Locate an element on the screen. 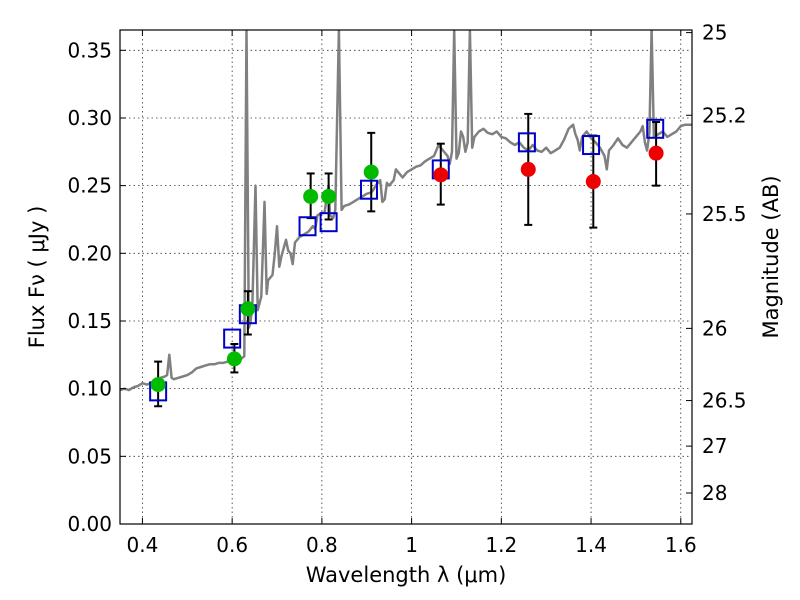 The height and width of the screenshot is (600, 800). x-axis-label: Wavelength λ (μm) is located at coordinates (406, 575).